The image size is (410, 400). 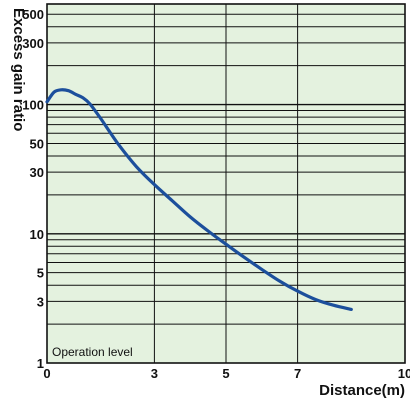 What do you see at coordinates (40, 301) in the screenshot?
I see `y-tick-label: 3` at bounding box center [40, 301].